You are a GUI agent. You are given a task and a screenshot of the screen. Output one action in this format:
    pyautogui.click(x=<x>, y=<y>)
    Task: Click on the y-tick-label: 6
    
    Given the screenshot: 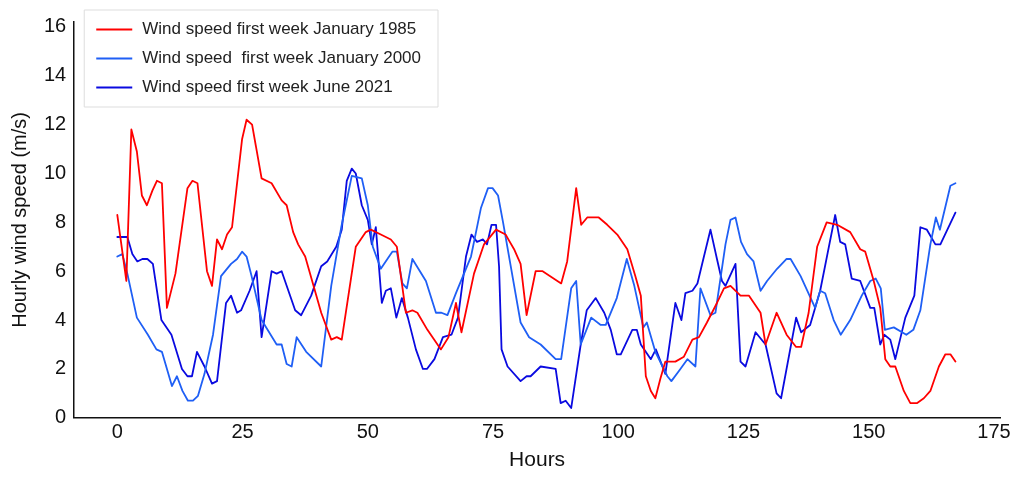 What is the action you would take?
    pyautogui.click(x=61, y=269)
    